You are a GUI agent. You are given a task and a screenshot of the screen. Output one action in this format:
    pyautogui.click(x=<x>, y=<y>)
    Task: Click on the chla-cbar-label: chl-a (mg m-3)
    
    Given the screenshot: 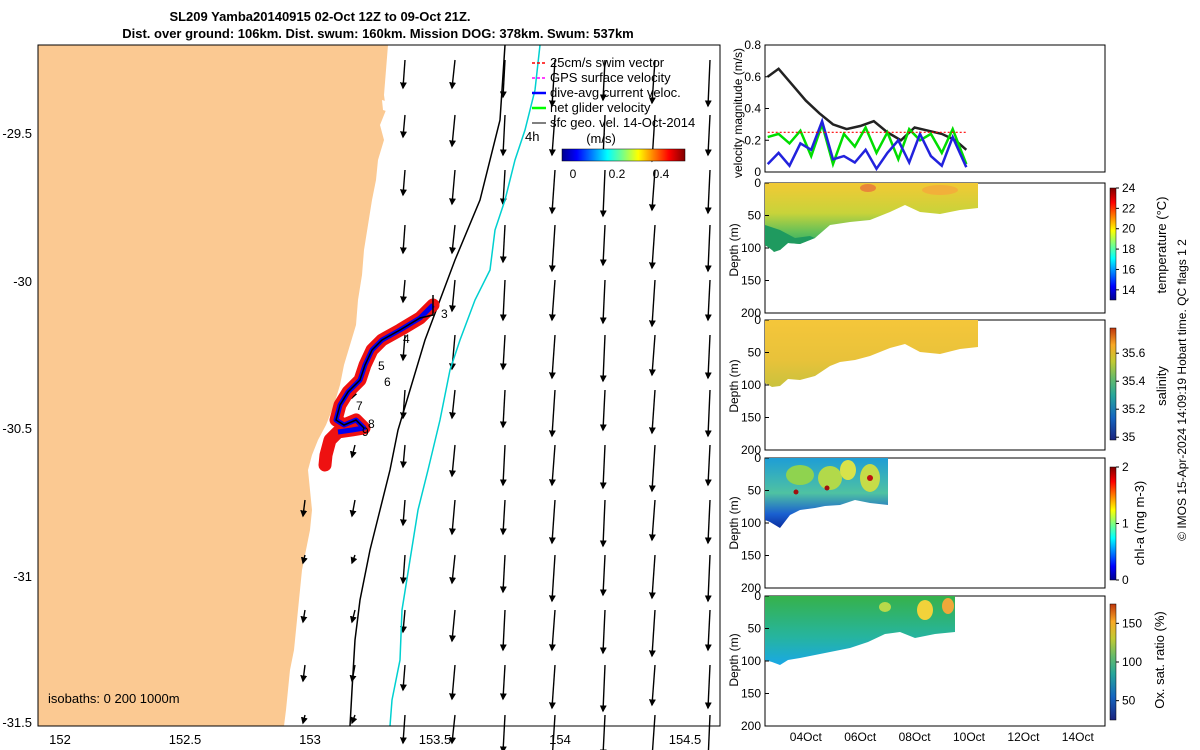 What is the action you would take?
    pyautogui.click(x=1139, y=523)
    